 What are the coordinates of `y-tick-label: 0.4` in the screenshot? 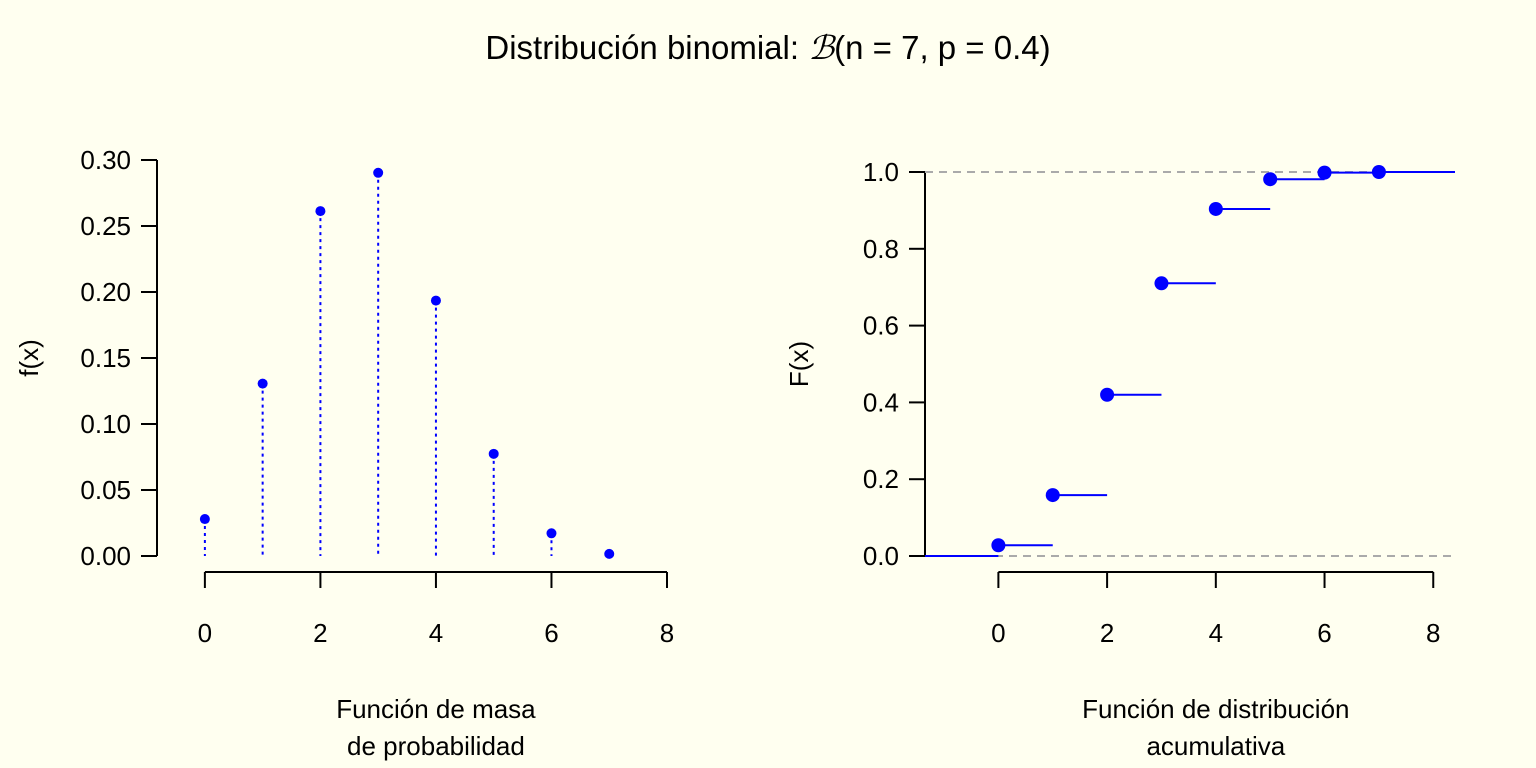 It's located at (881, 402).